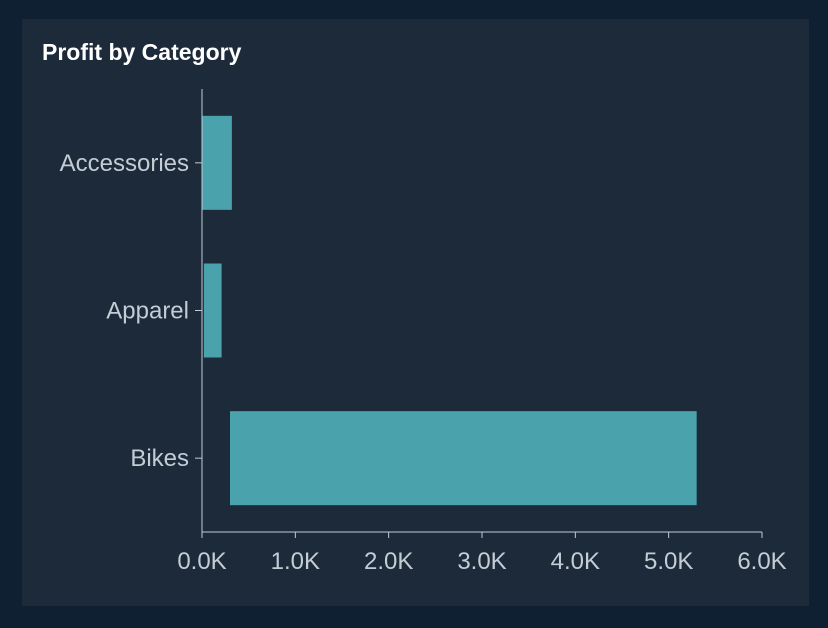 This screenshot has height=628, width=828. What do you see at coordinates (212, 310) in the screenshot?
I see `bar-apparel` at bounding box center [212, 310].